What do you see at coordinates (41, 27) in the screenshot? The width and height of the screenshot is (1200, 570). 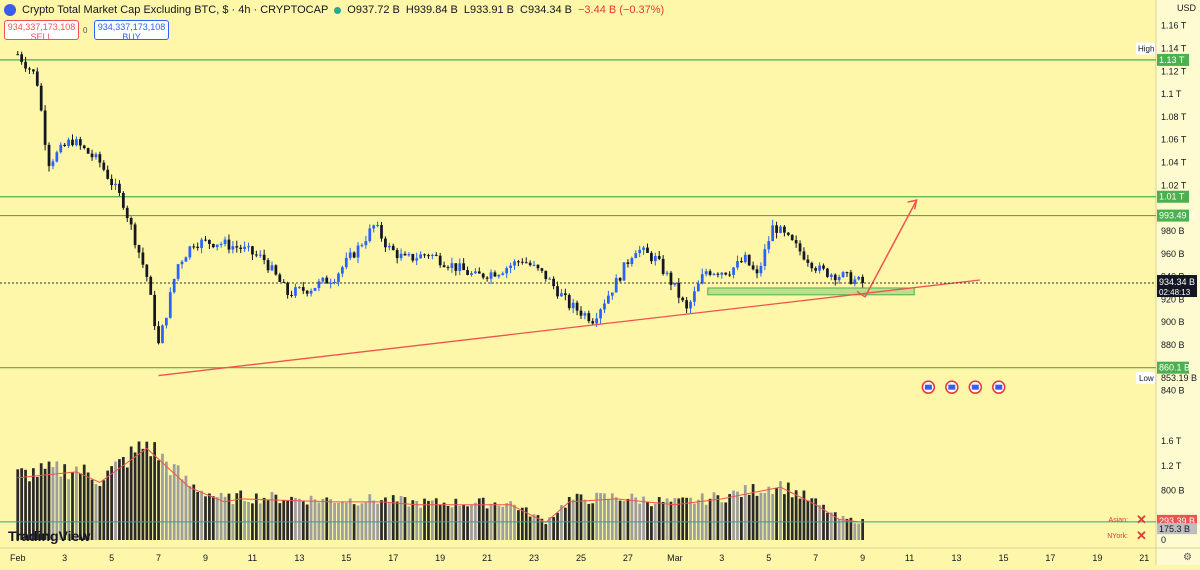 I see `sell-price: 934,337,173,108` at bounding box center [41, 27].